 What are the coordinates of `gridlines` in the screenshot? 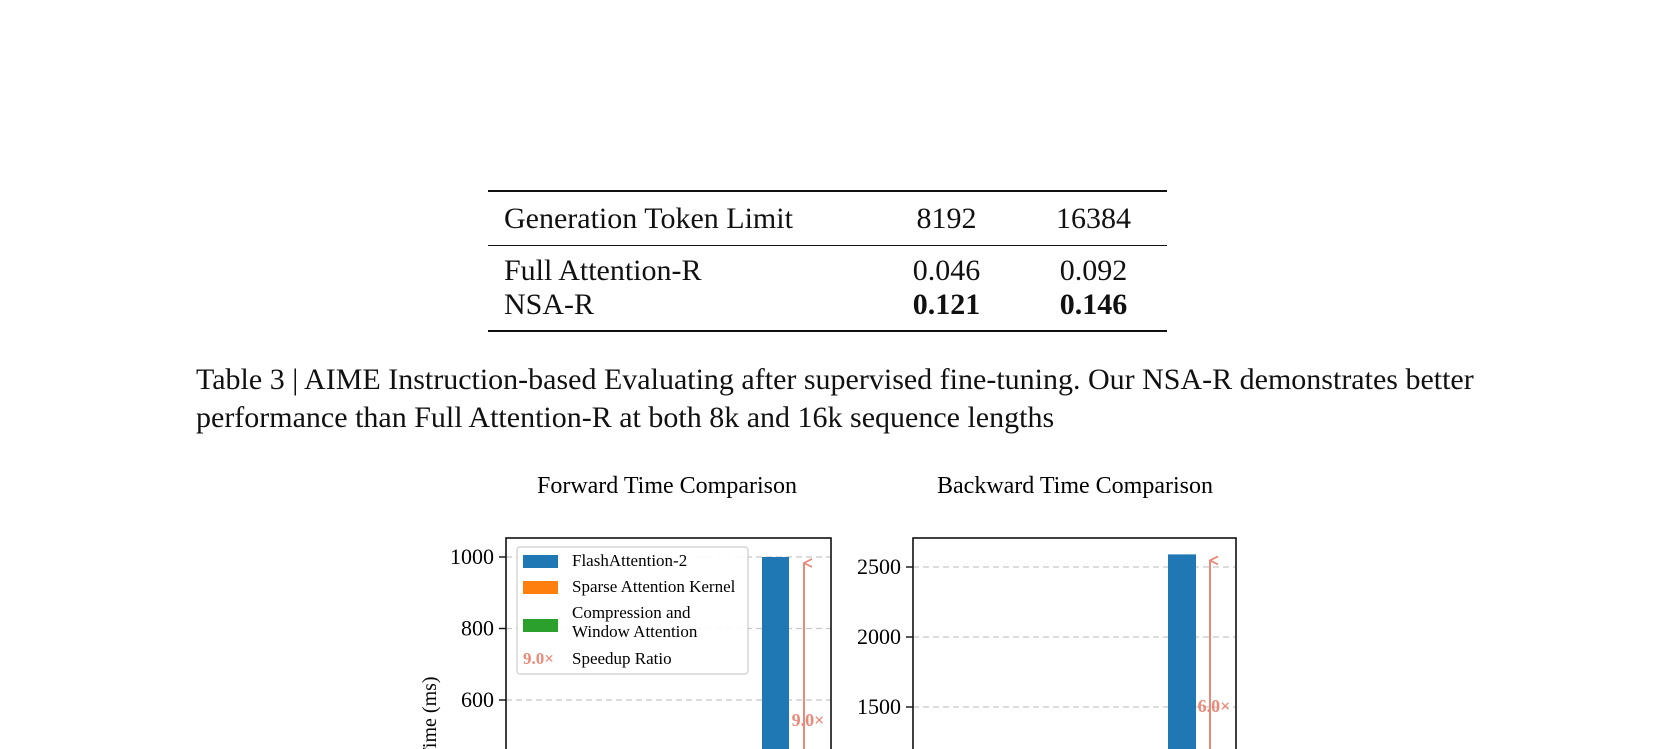 It's located at (1074, 637).